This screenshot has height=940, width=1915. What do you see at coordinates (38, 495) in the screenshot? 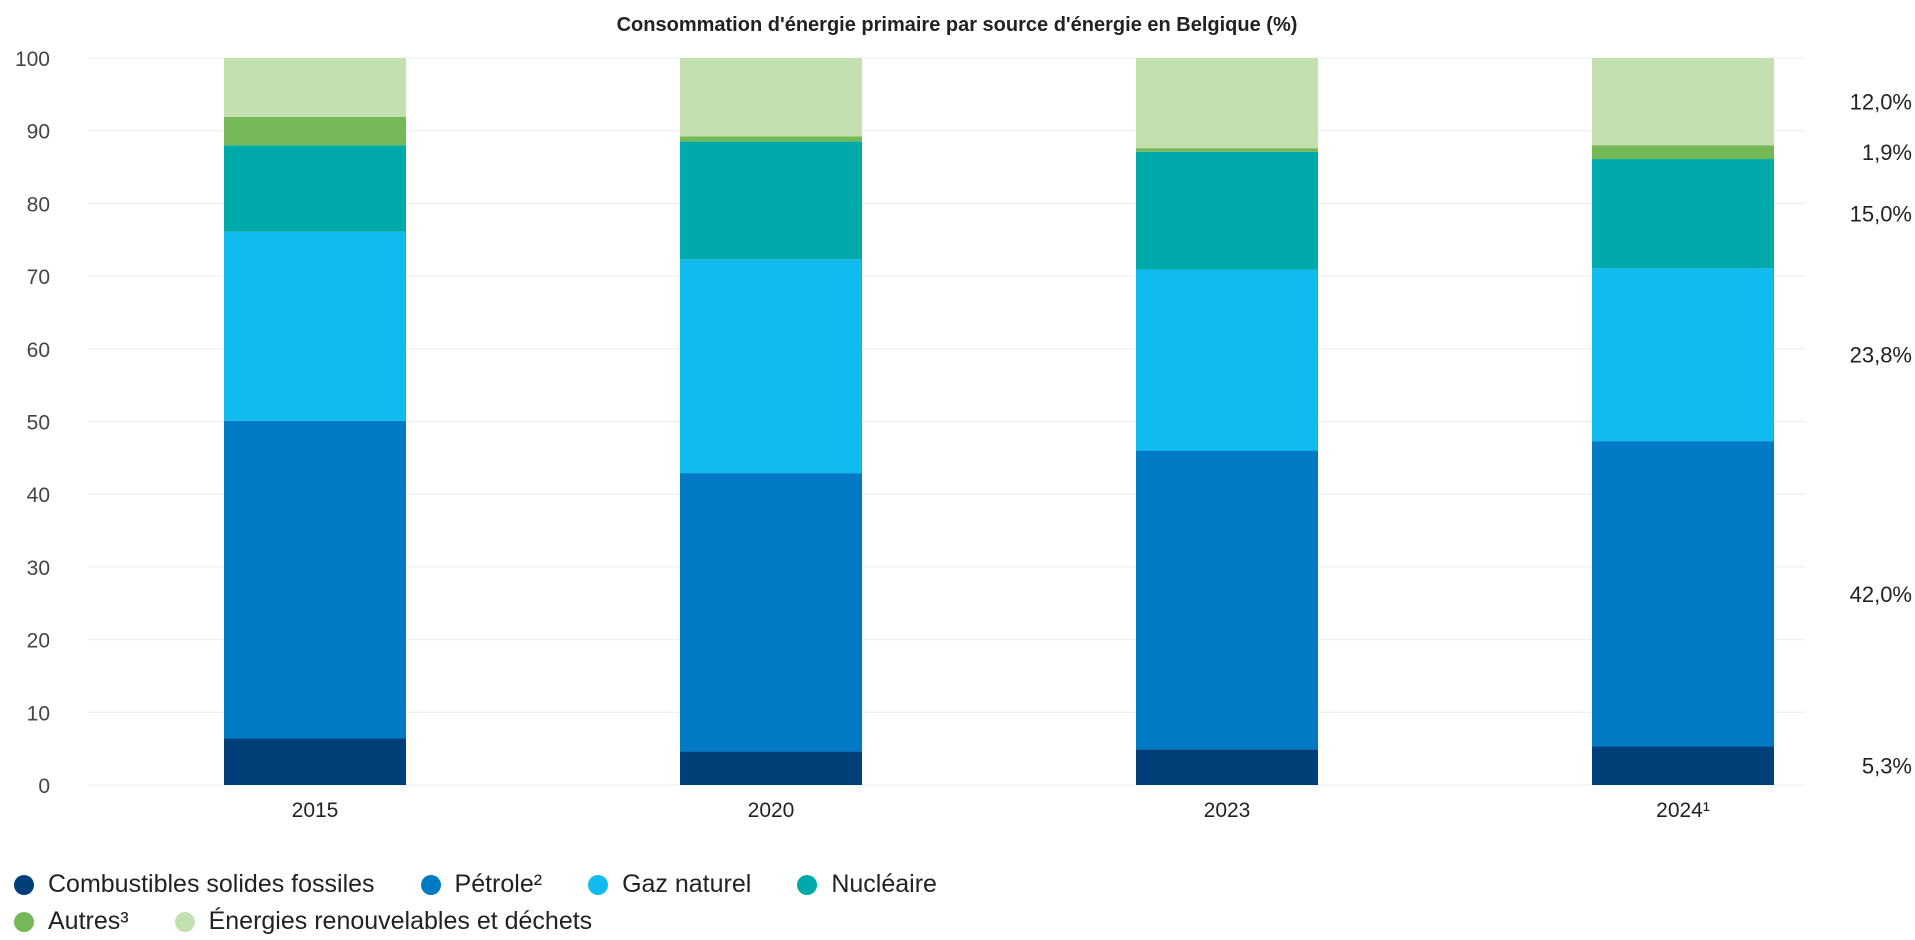
I see `y-tick-label: 40` at bounding box center [38, 495].